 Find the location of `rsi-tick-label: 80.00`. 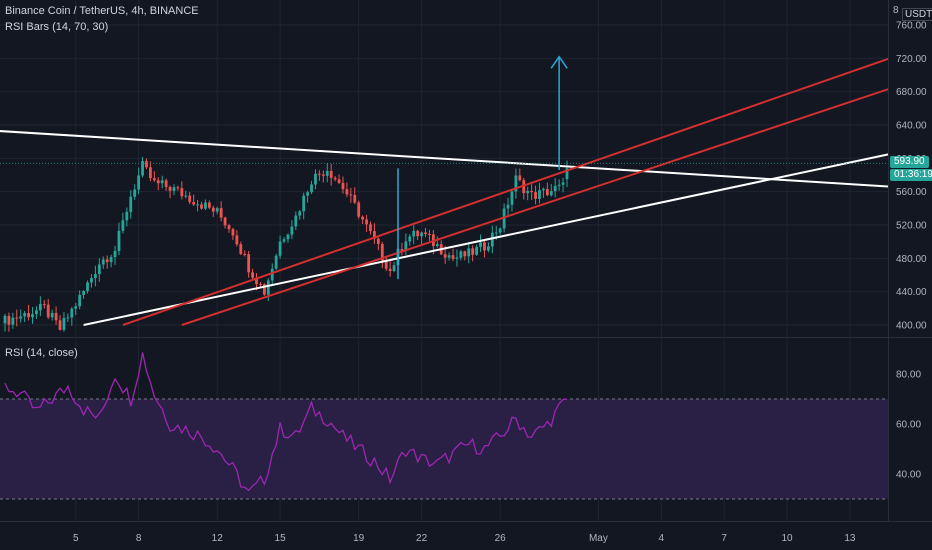

rsi-tick-label: 80.00 is located at coordinates (908, 375).